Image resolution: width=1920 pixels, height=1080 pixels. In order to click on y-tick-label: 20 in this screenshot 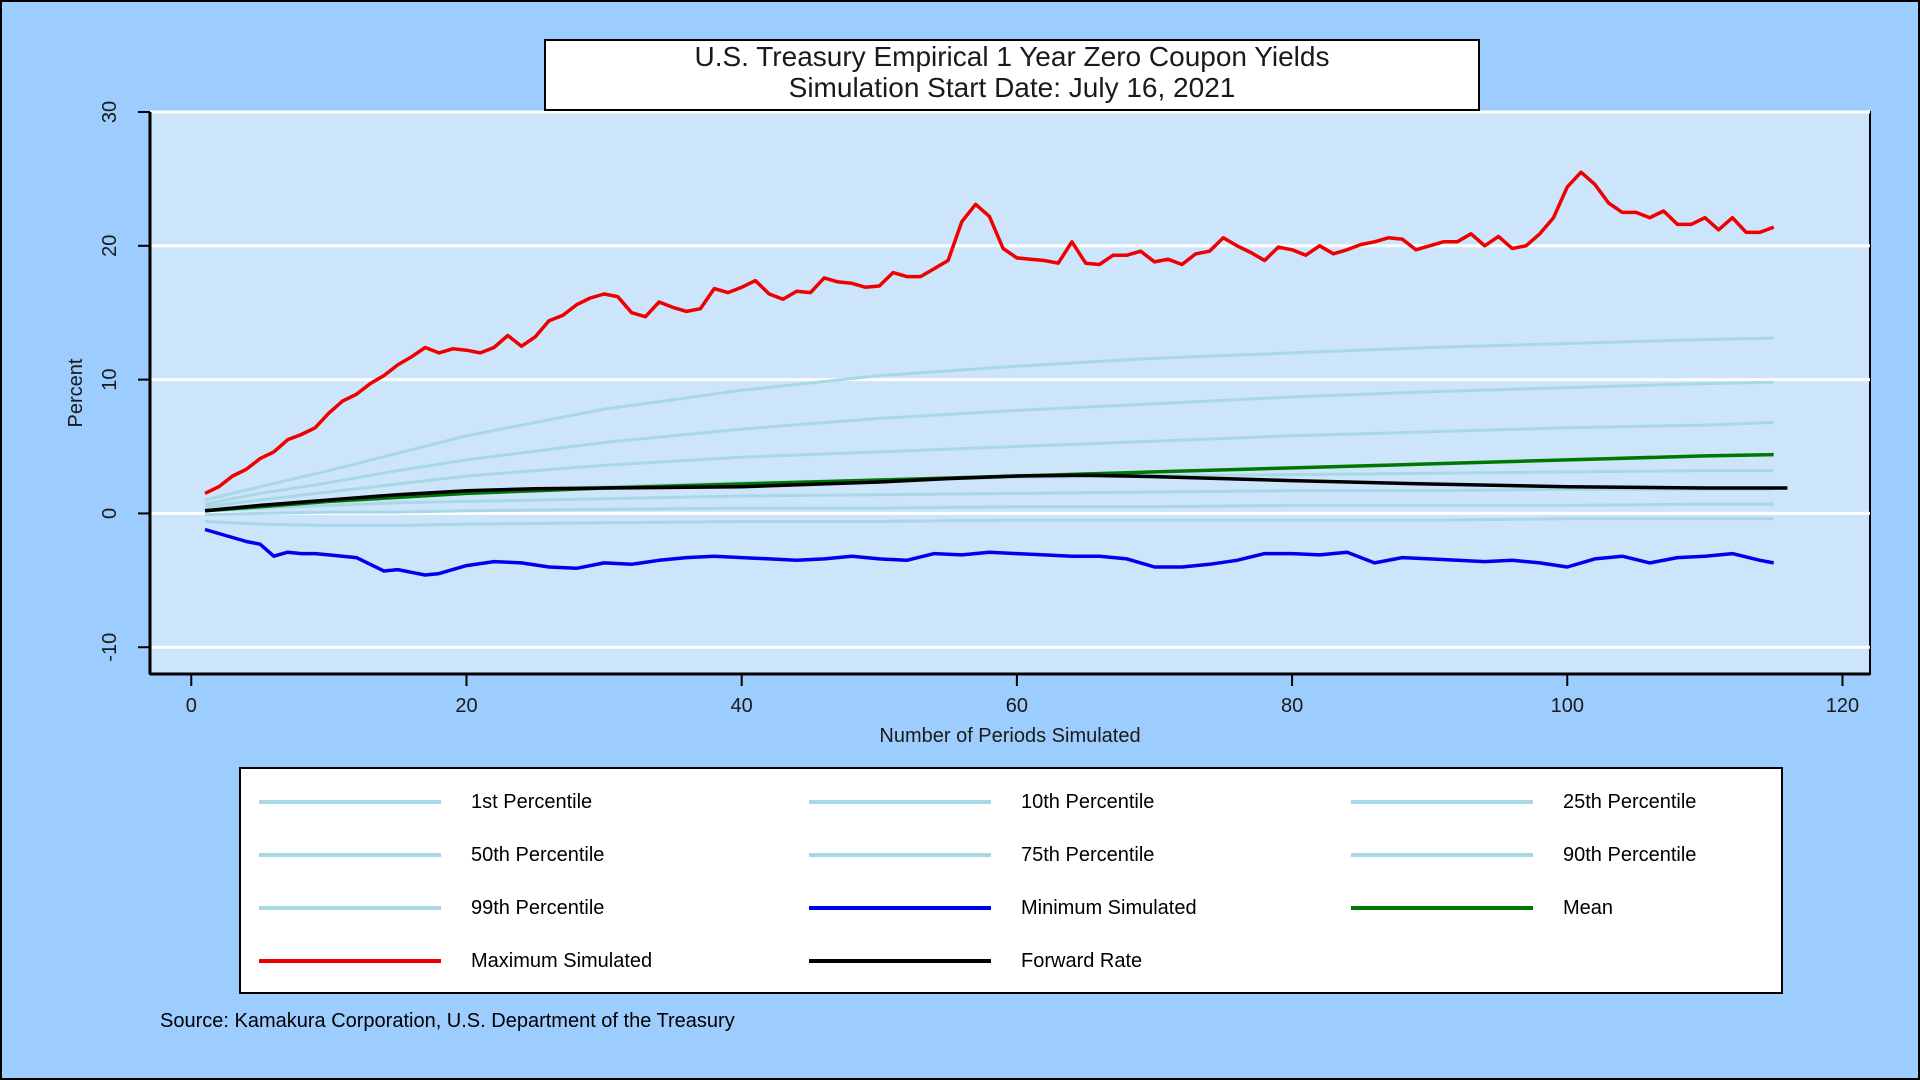, I will do `click(110, 246)`.